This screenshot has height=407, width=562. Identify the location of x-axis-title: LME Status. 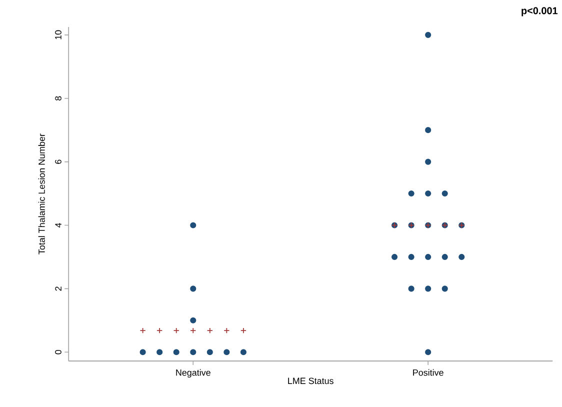
(311, 381).